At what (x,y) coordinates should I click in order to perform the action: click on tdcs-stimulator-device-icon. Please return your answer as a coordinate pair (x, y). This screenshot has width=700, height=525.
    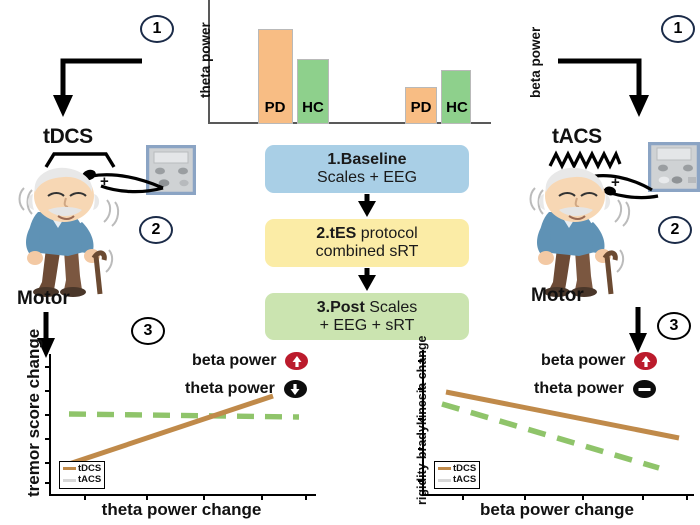
    Looking at the image, I should click on (171, 170).